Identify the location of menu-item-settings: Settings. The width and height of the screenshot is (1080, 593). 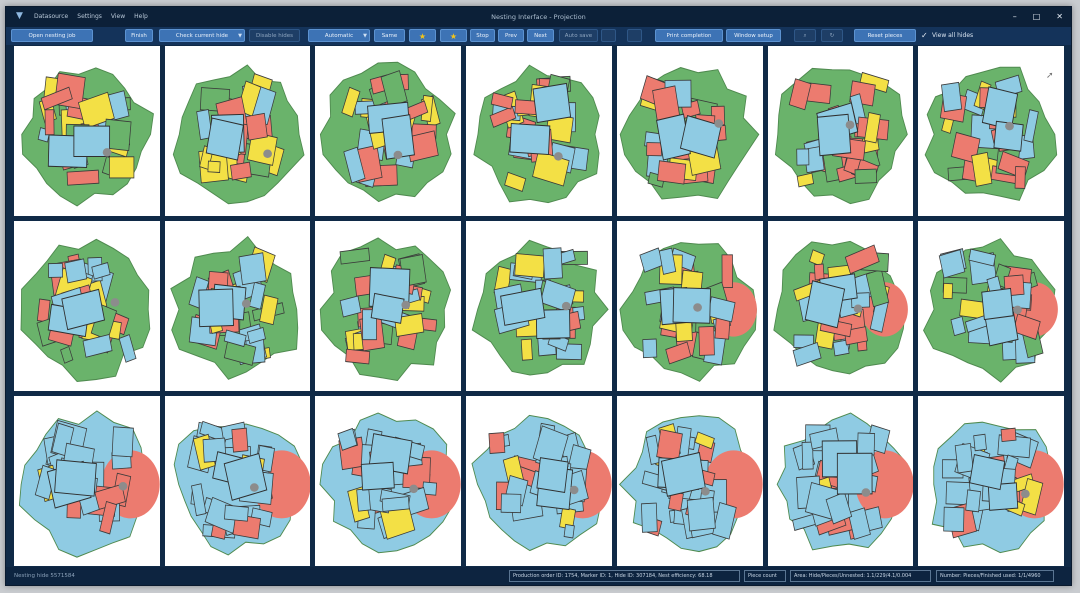
(89, 16).